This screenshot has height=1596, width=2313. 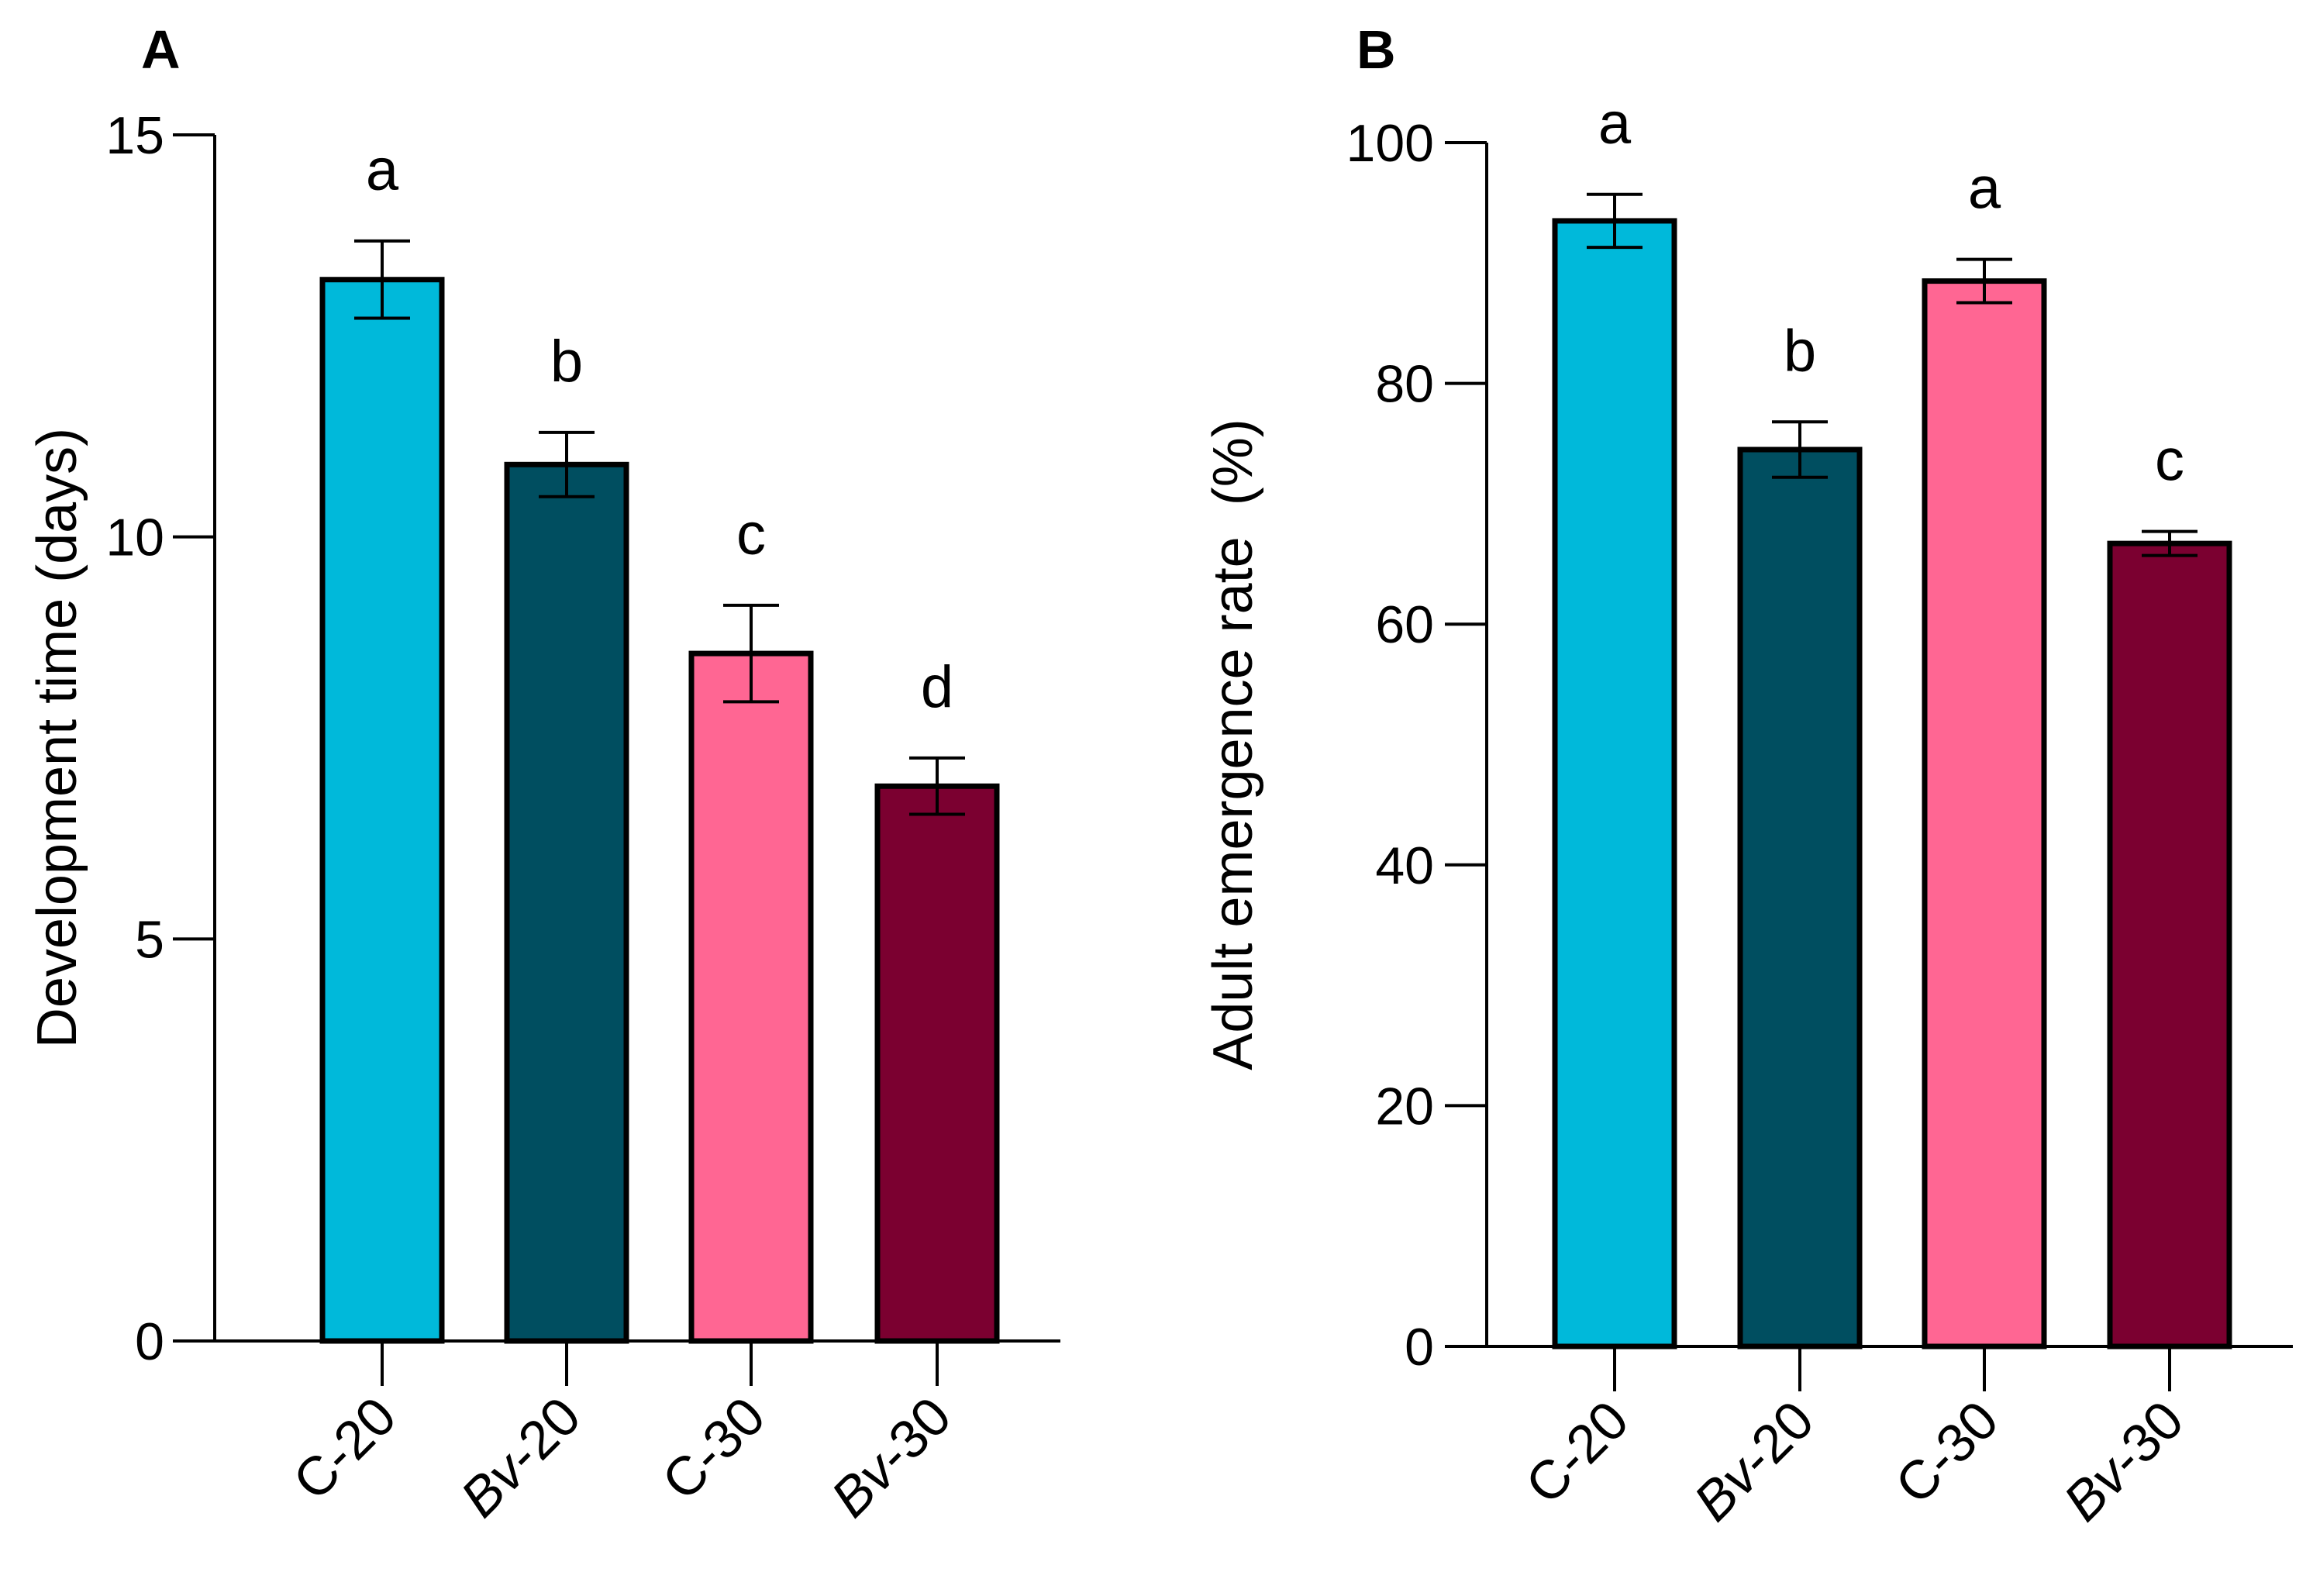 I want to click on significance-letter: d, so click(x=937, y=687).